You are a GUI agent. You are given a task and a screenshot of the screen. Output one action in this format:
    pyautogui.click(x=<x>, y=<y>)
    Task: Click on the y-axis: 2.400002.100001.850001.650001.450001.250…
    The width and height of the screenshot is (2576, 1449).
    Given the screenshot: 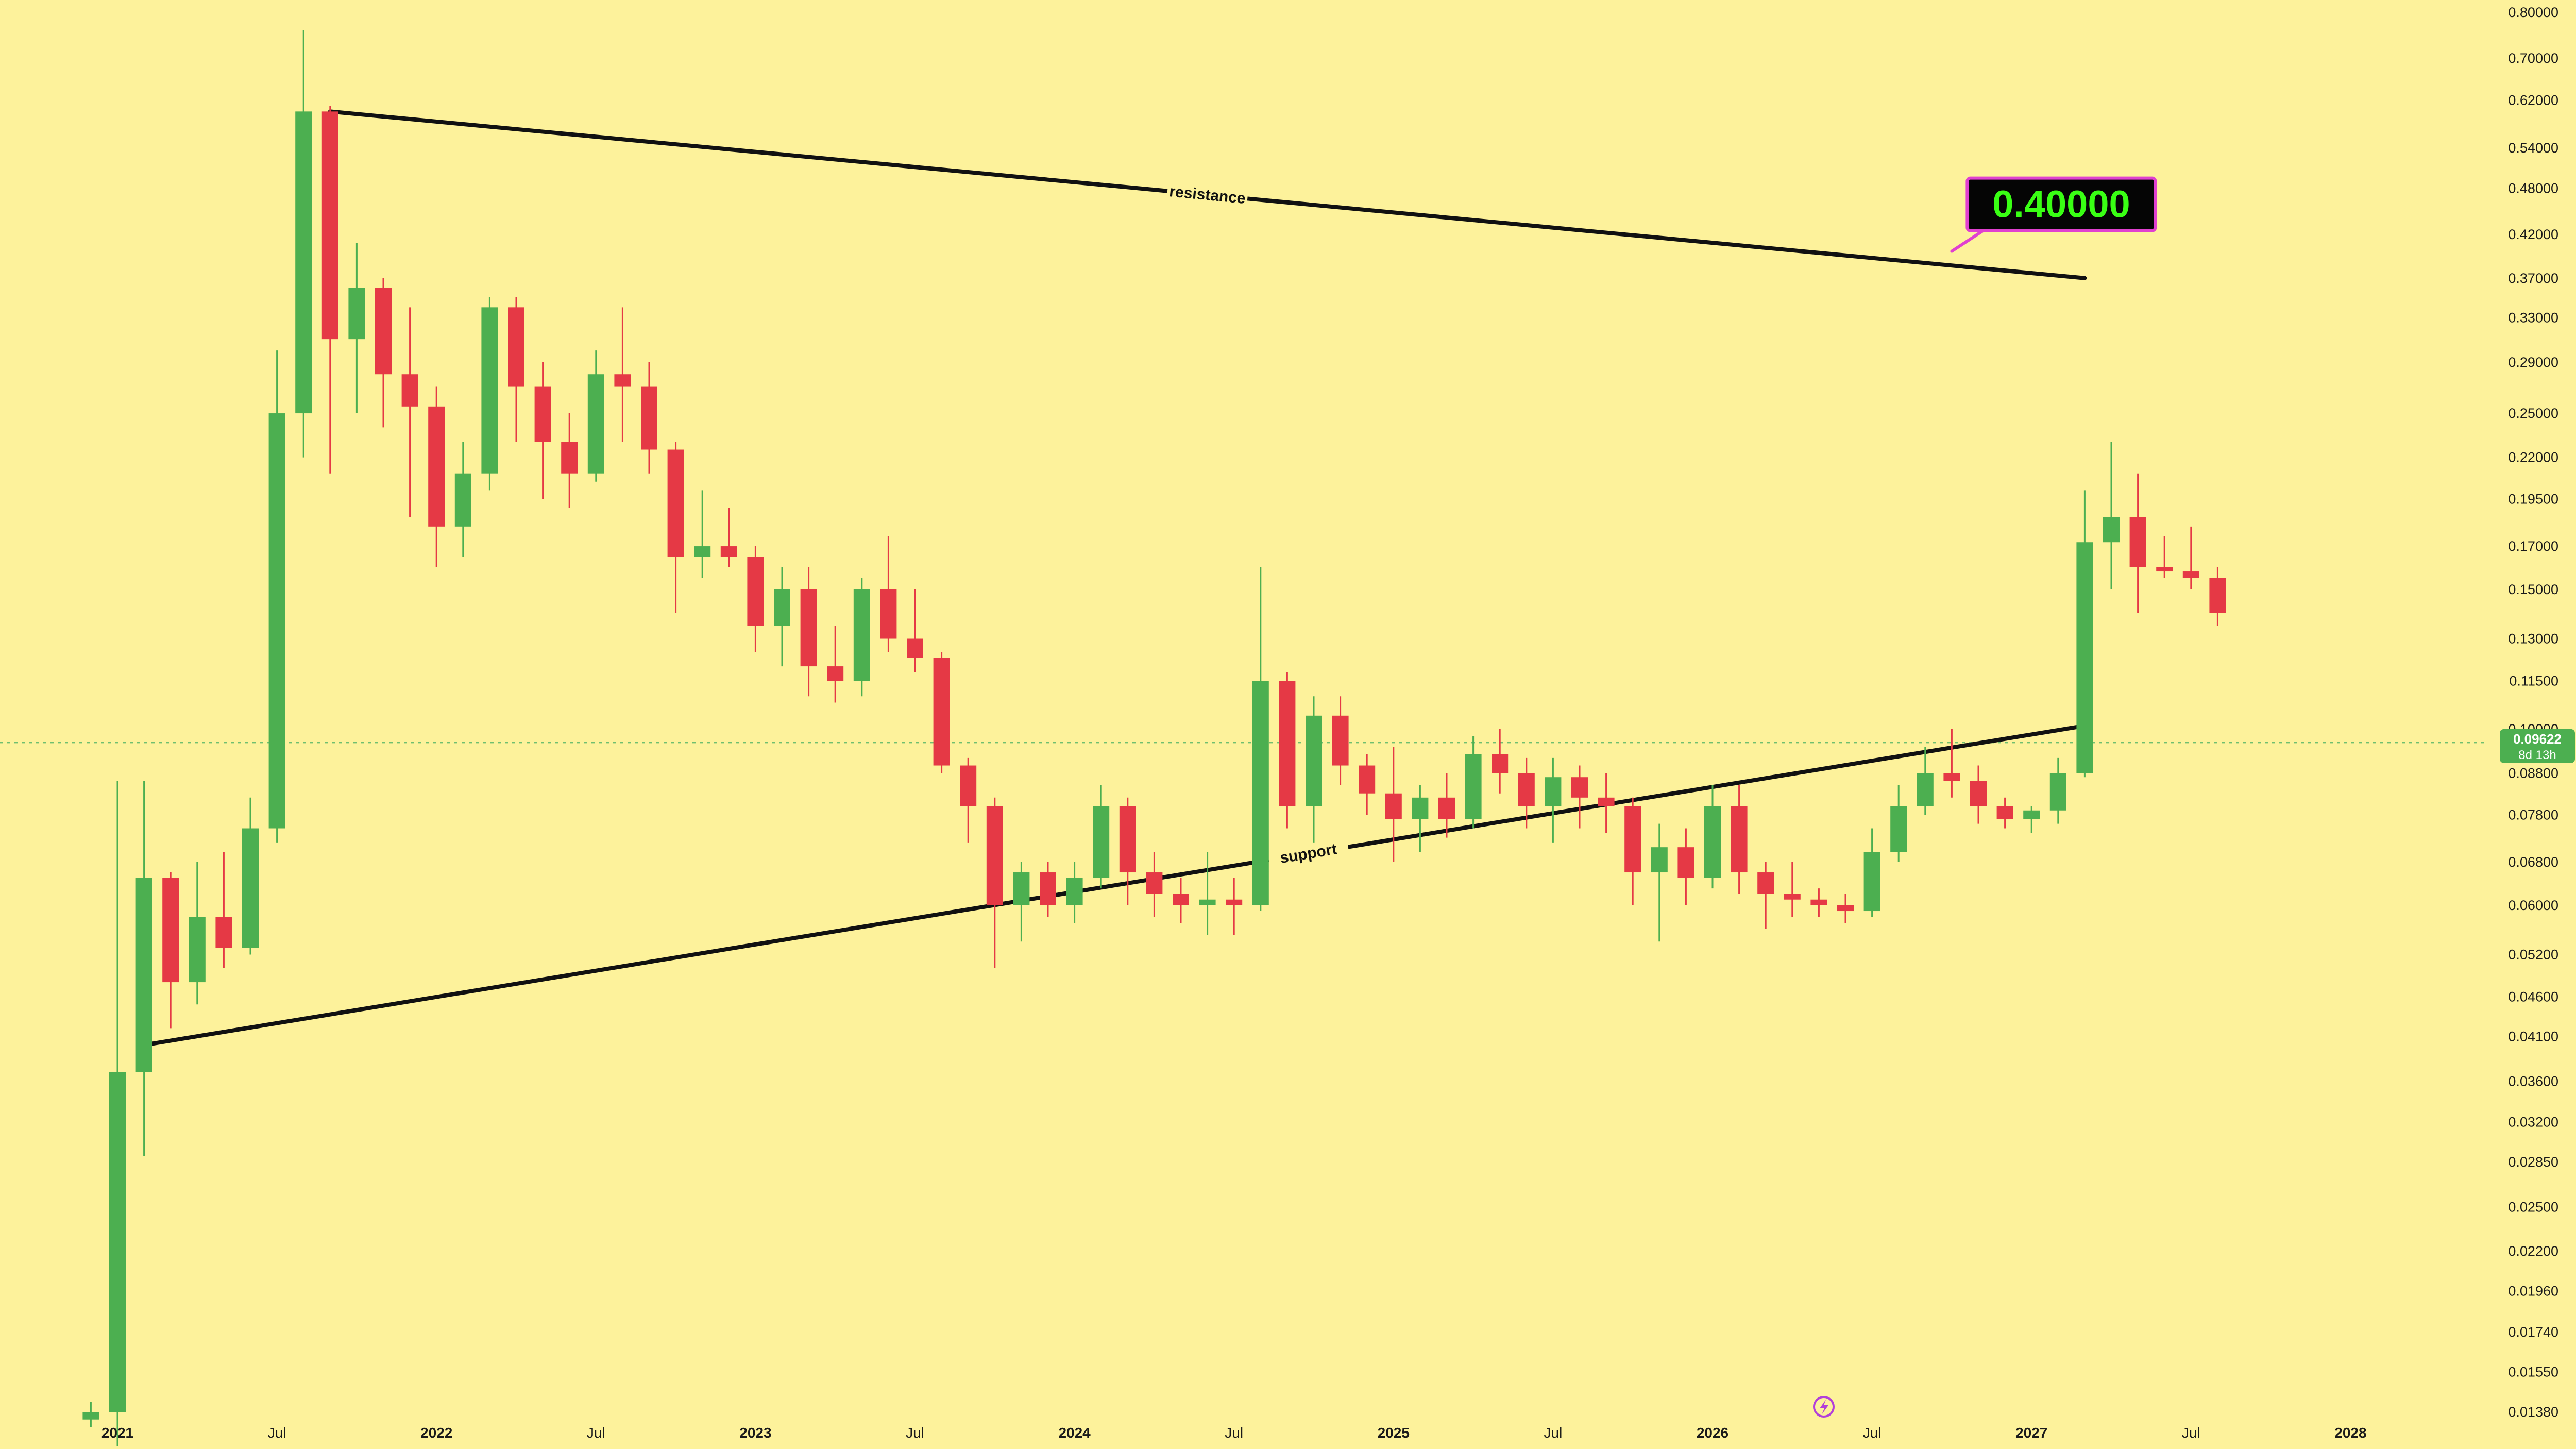 What is the action you would take?
    pyautogui.click(x=2533, y=710)
    